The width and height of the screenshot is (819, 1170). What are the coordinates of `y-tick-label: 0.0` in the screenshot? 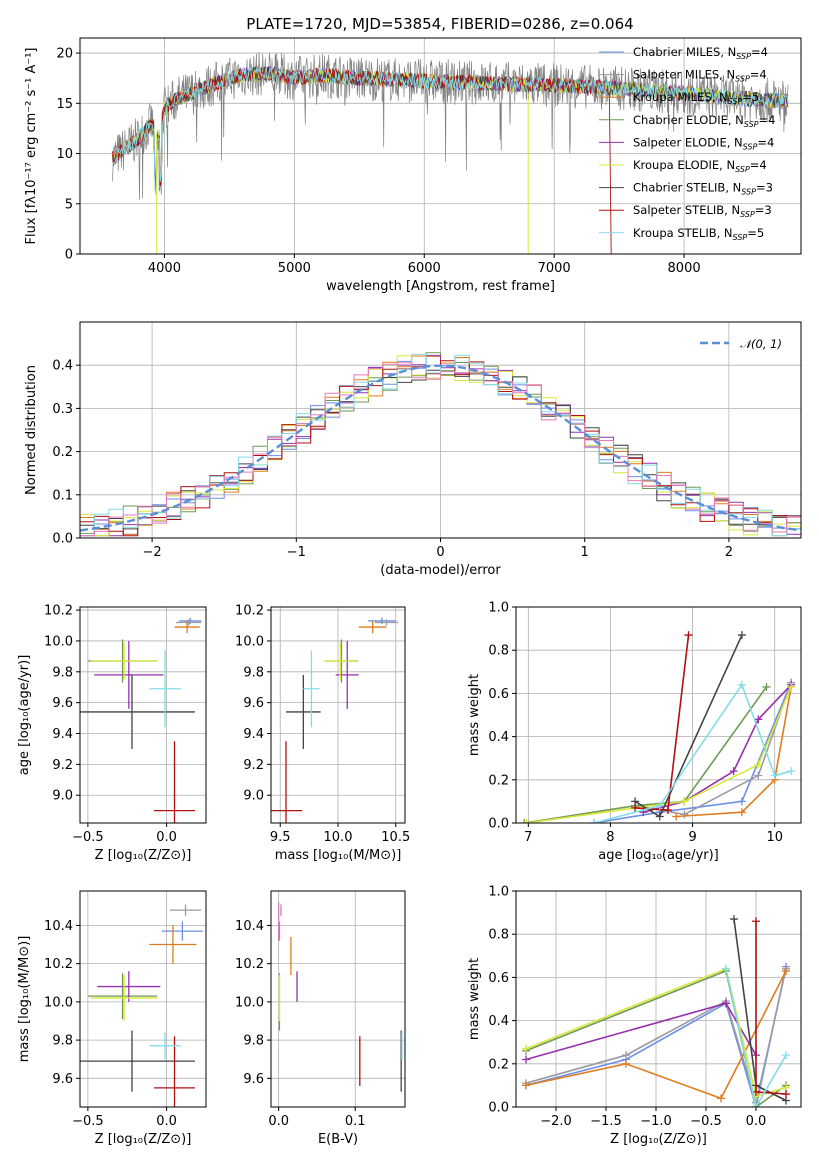 It's located at (498, 1108).